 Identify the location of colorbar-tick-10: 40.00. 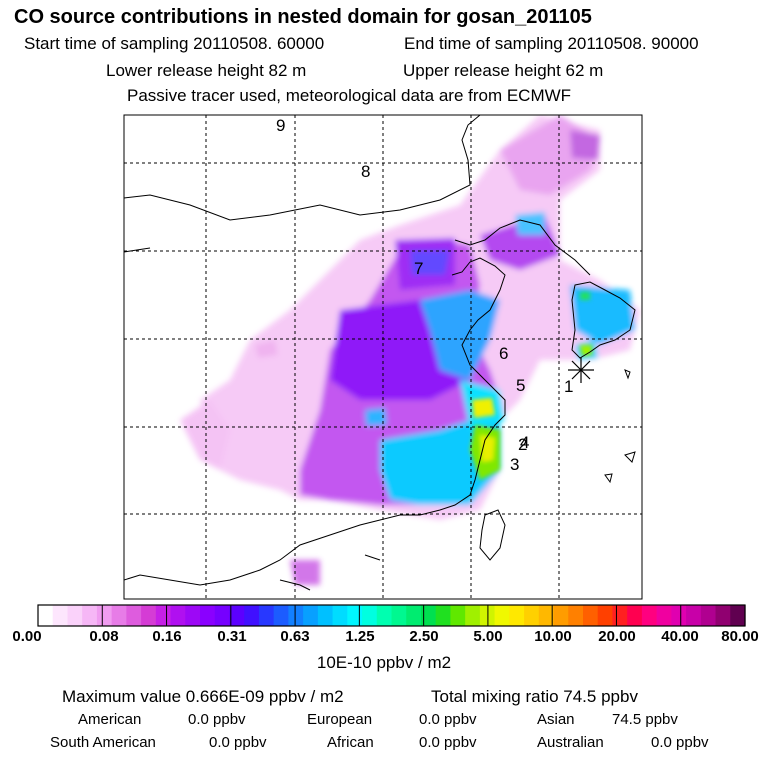
(680, 636).